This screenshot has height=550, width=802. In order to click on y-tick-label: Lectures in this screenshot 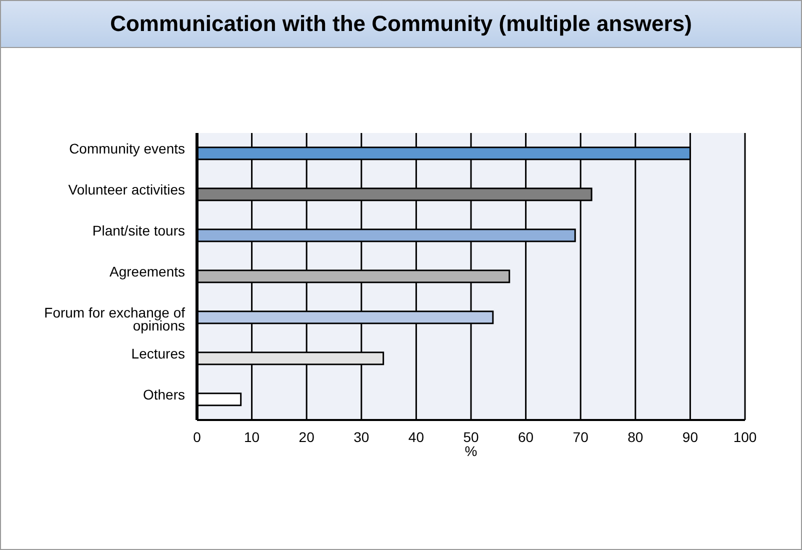, I will do `click(158, 354)`.